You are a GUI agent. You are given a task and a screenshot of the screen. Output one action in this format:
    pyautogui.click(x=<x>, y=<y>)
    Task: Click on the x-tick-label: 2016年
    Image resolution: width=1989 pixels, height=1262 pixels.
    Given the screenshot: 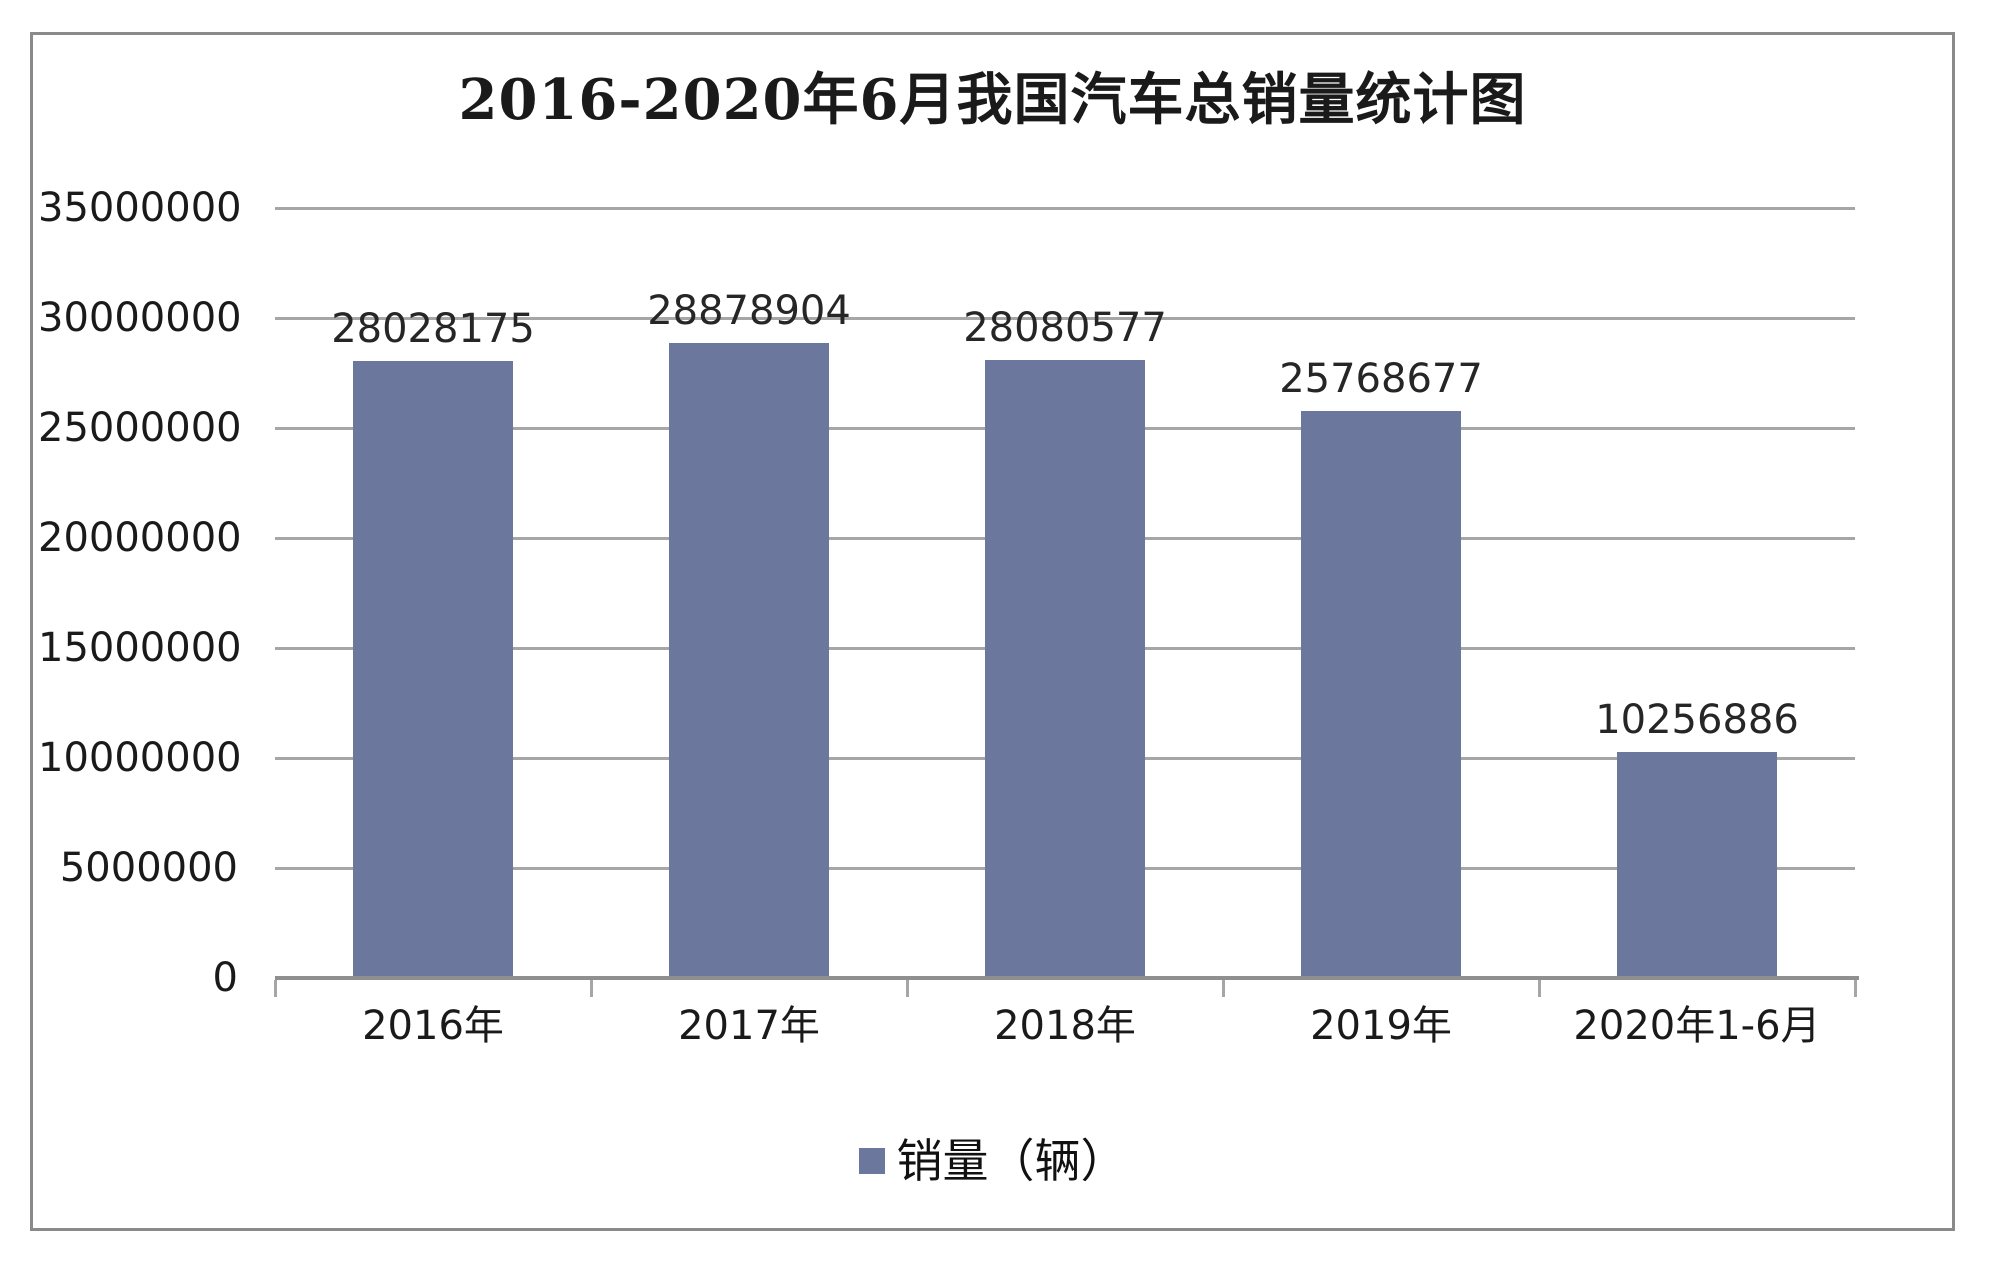 What is the action you would take?
    pyautogui.click(x=433, y=1026)
    